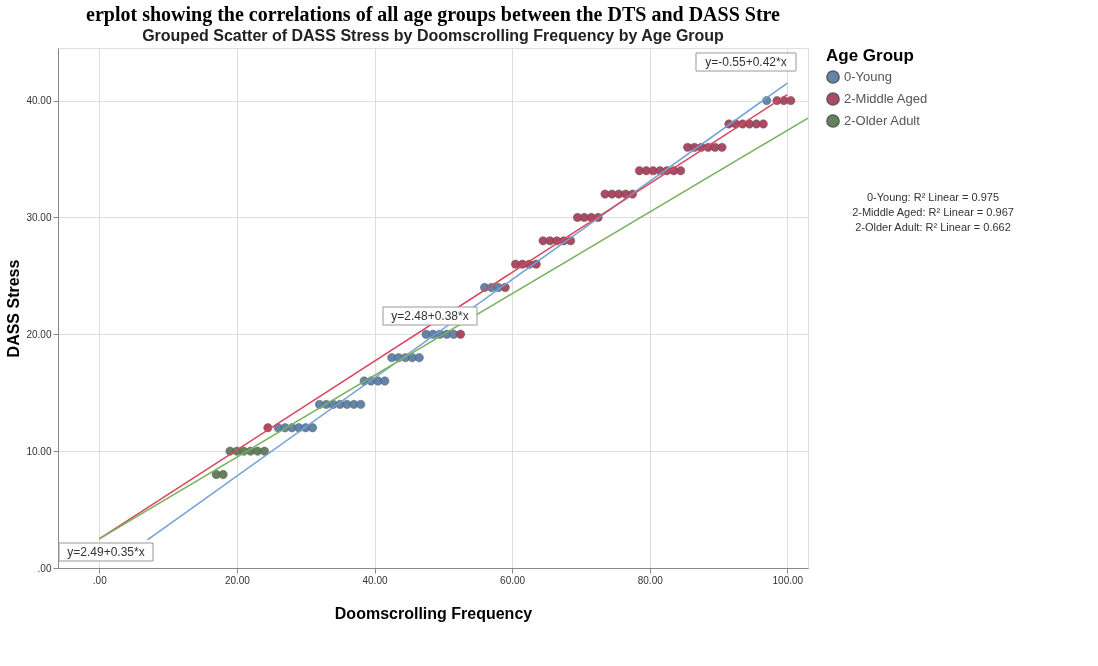  What do you see at coordinates (100, 580) in the screenshot?
I see `x-tick-label: .00` at bounding box center [100, 580].